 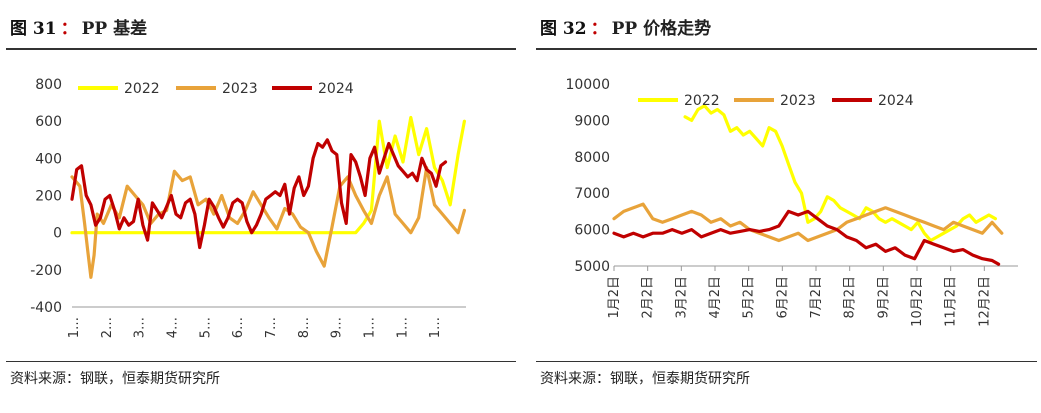 I want to click on y-tick-label: 800, so click(x=48, y=85).